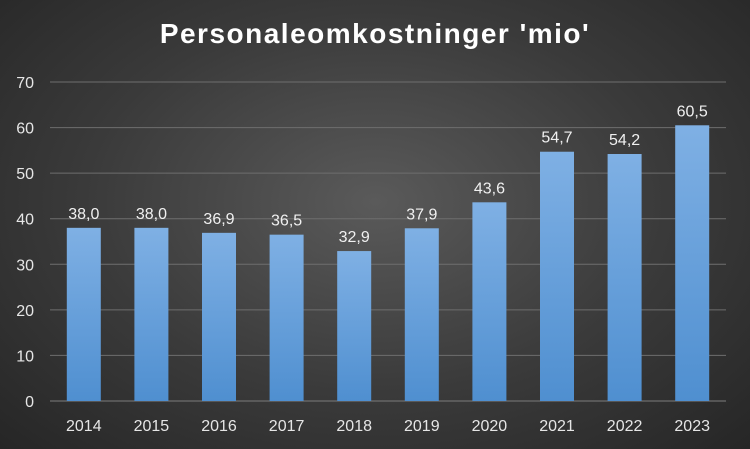 The width and height of the screenshot is (750, 449). What do you see at coordinates (286, 317) in the screenshot?
I see `bar-2017` at bounding box center [286, 317].